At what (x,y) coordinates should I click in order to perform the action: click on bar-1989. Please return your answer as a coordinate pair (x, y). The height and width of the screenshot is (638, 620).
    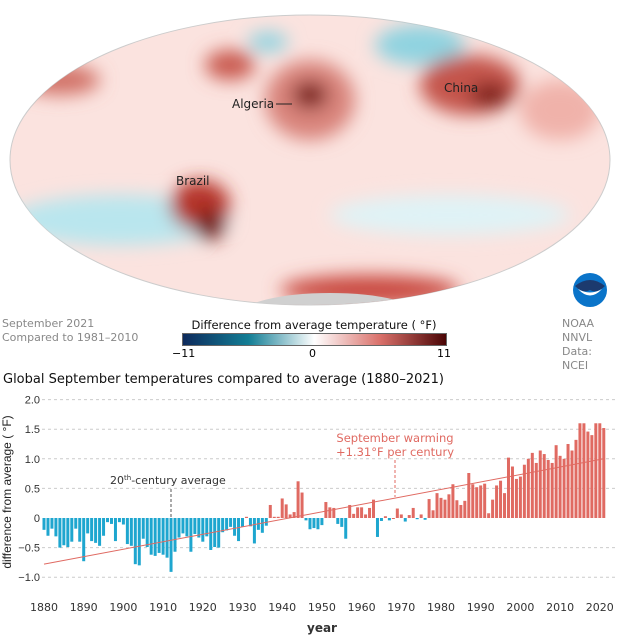
    Looking at the image, I should click on (477, 502).